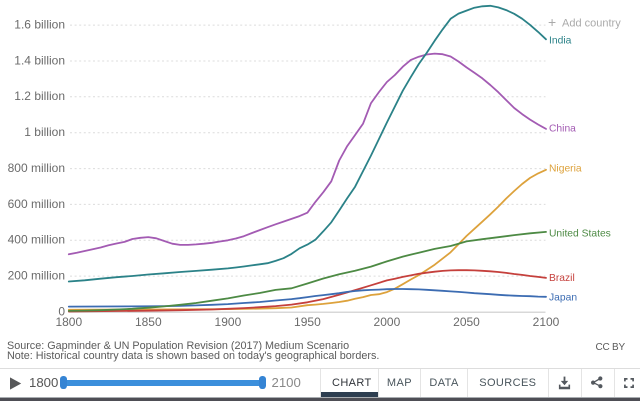  What do you see at coordinates (466, 322) in the screenshot?
I see `svg-text: 2050` at bounding box center [466, 322].